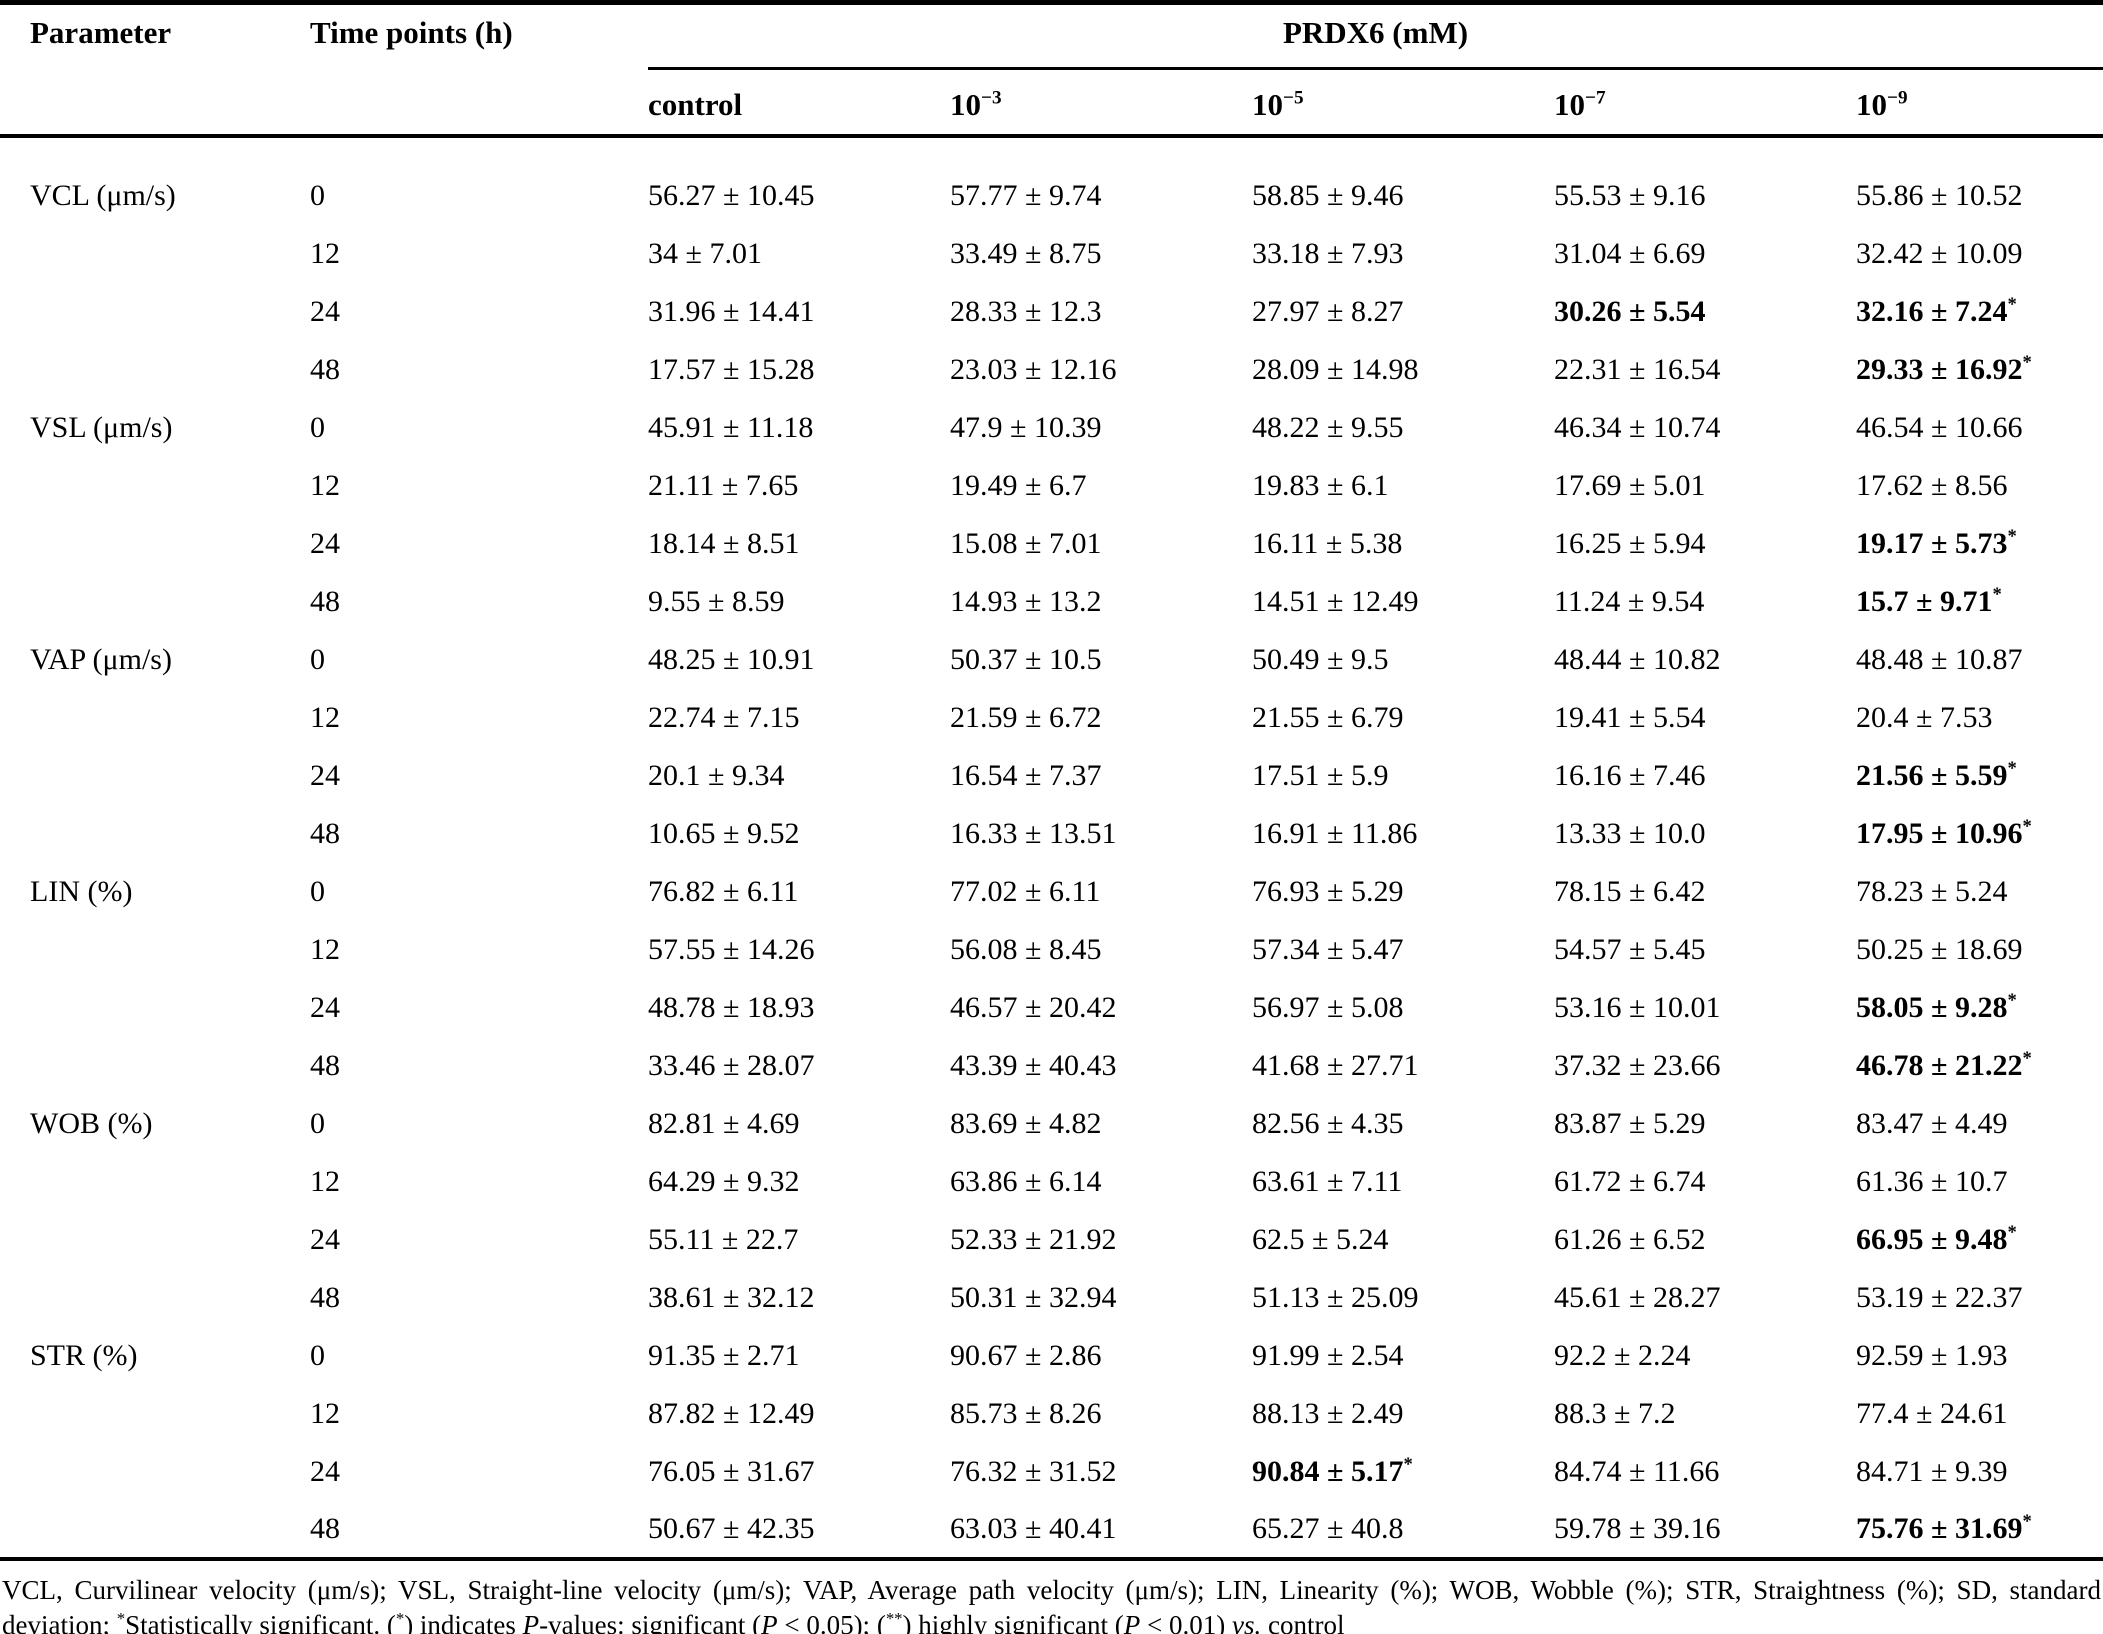  Describe the element at coordinates (1132, 1622) in the screenshot. I see `footnote-text: P` at that location.